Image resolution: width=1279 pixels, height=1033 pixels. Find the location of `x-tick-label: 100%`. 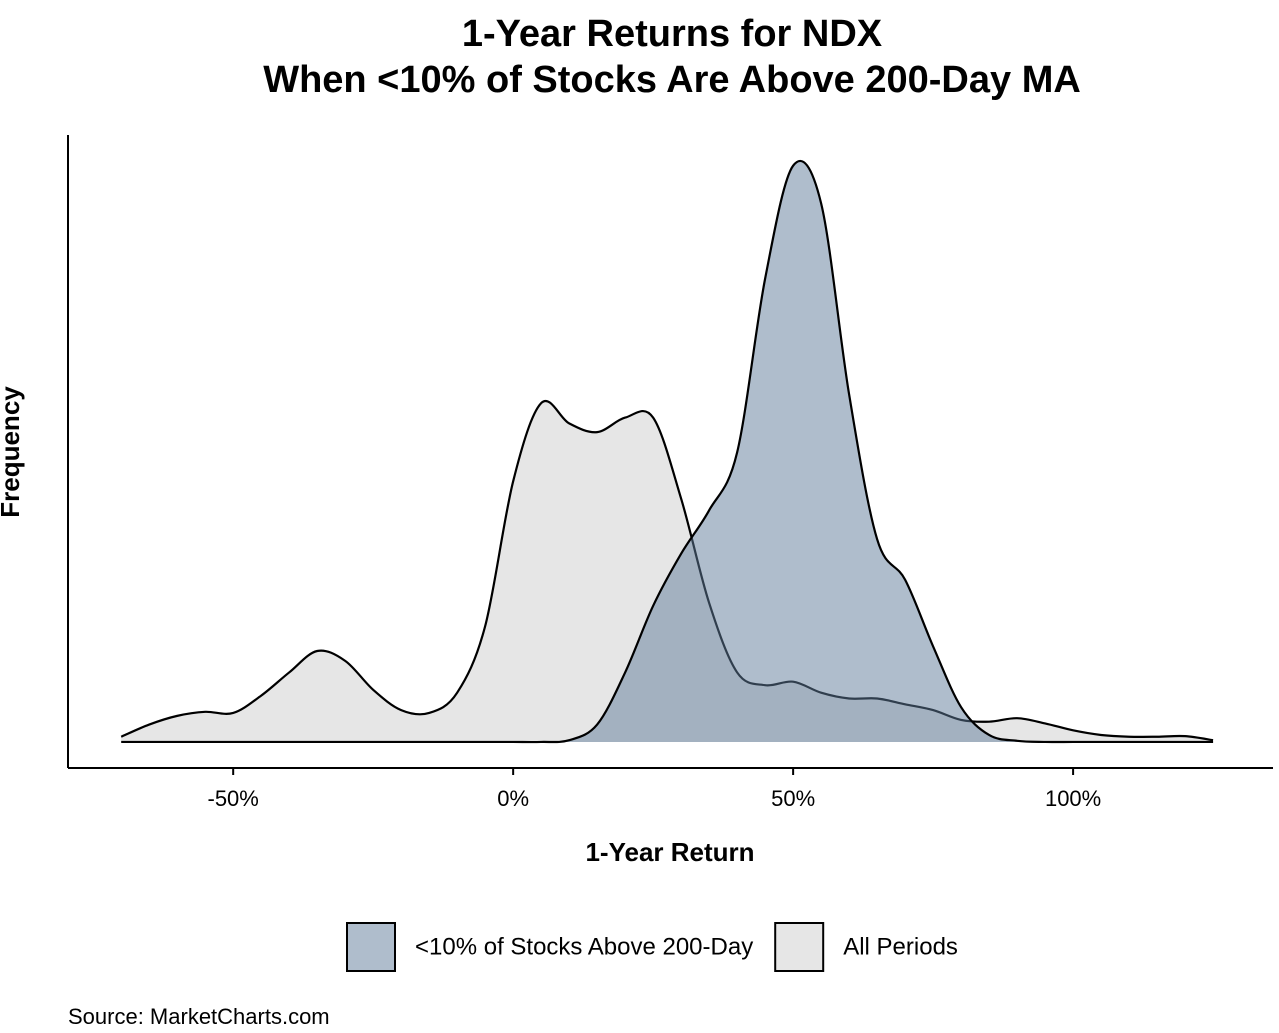

x-tick-label: 100% is located at coordinates (1073, 798).